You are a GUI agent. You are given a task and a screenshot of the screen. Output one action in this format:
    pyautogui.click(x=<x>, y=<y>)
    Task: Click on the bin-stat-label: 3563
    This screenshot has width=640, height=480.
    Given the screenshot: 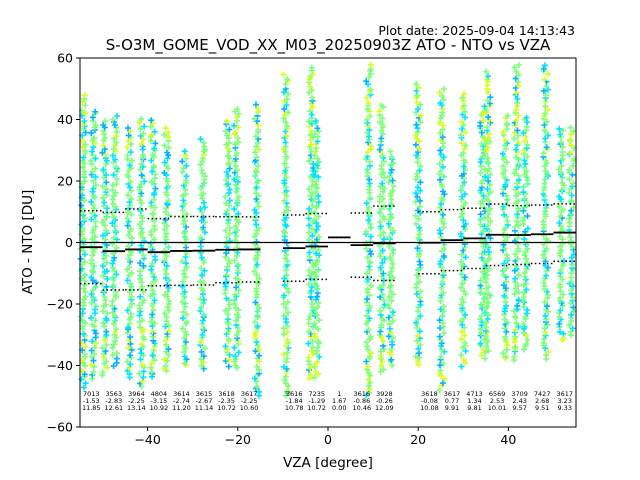 What is the action you would take?
    pyautogui.click(x=114, y=394)
    